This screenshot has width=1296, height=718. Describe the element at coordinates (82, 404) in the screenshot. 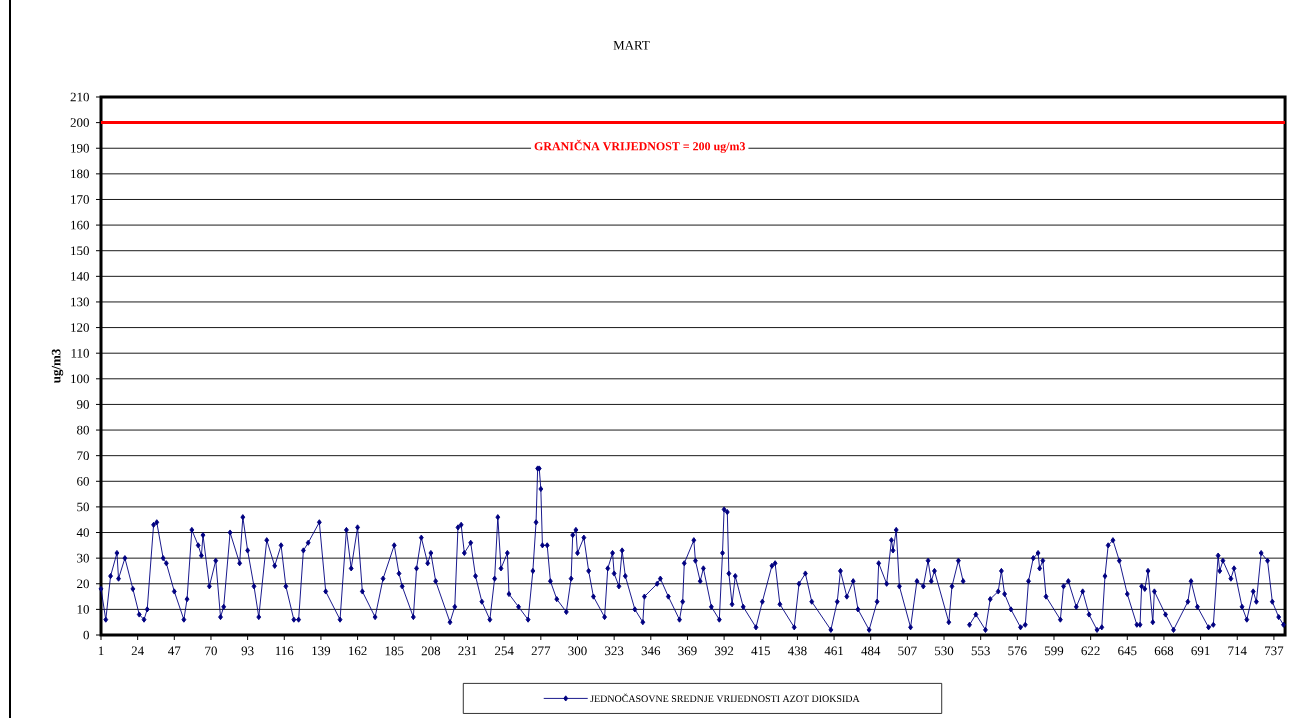

I see `y-tick-label: 90` at that location.